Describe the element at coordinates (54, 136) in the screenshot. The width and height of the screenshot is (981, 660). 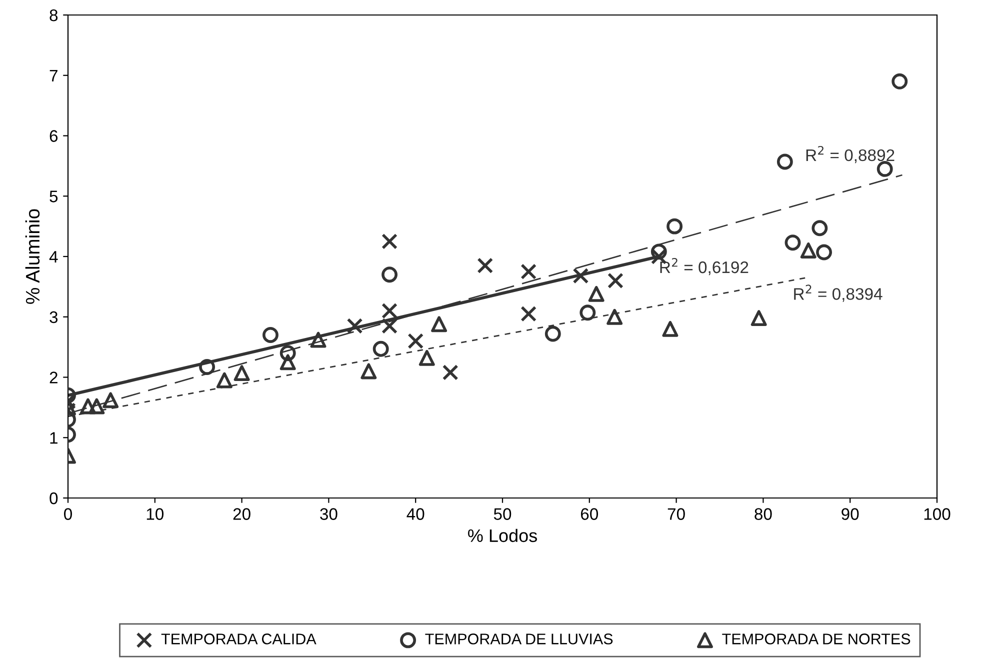
I see `y-tick-label: 6` at that location.